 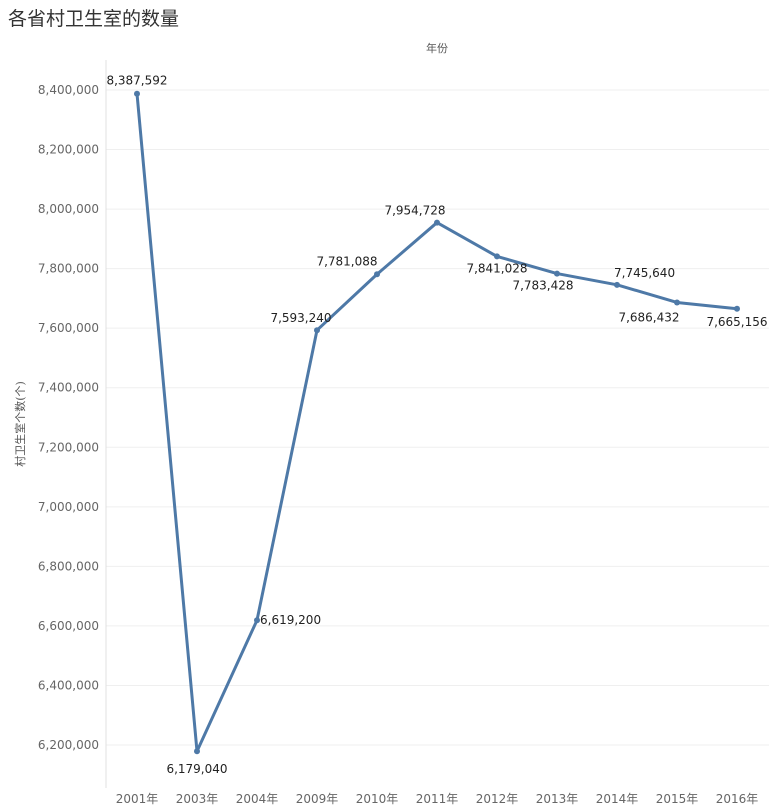 What do you see at coordinates (648, 317) in the screenshot?
I see `data-label: 7,686,432` at bounding box center [648, 317].